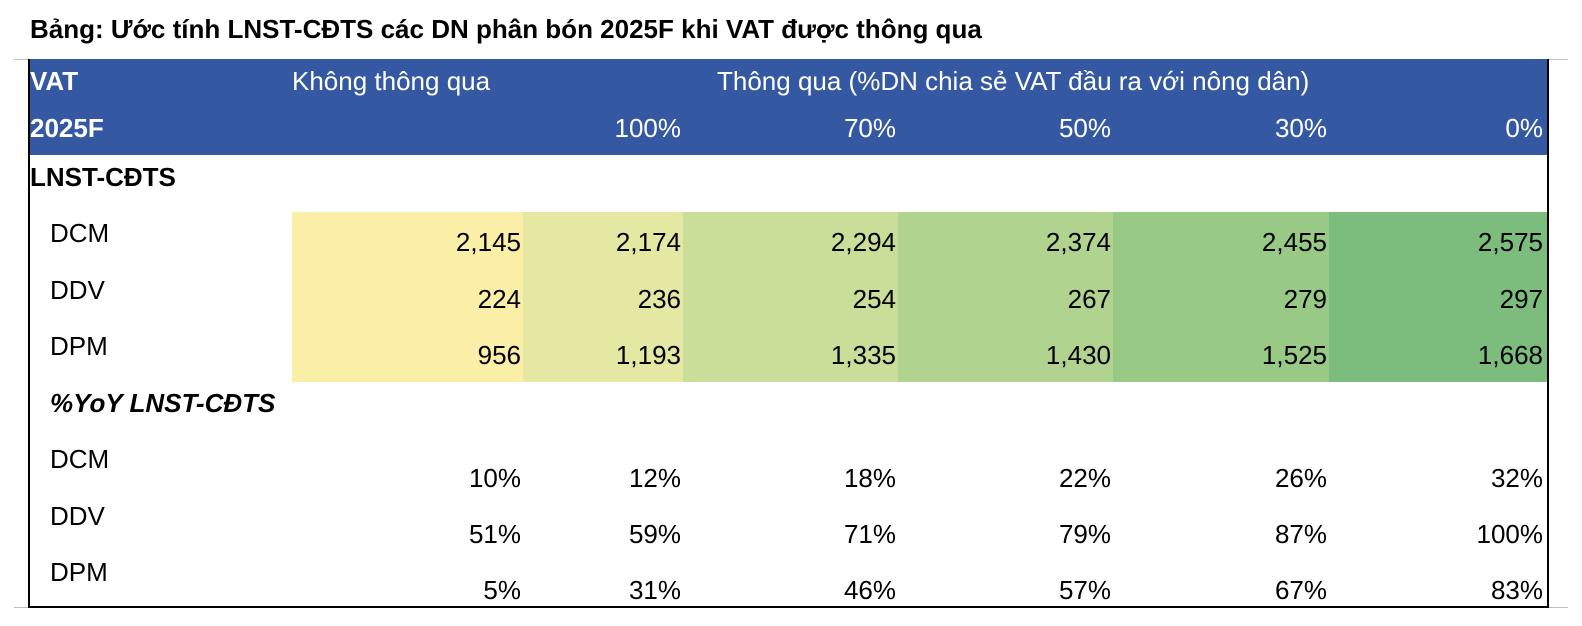 The width and height of the screenshot is (1582, 626). I want to click on value-cell: 2,374, so click(1078, 242).